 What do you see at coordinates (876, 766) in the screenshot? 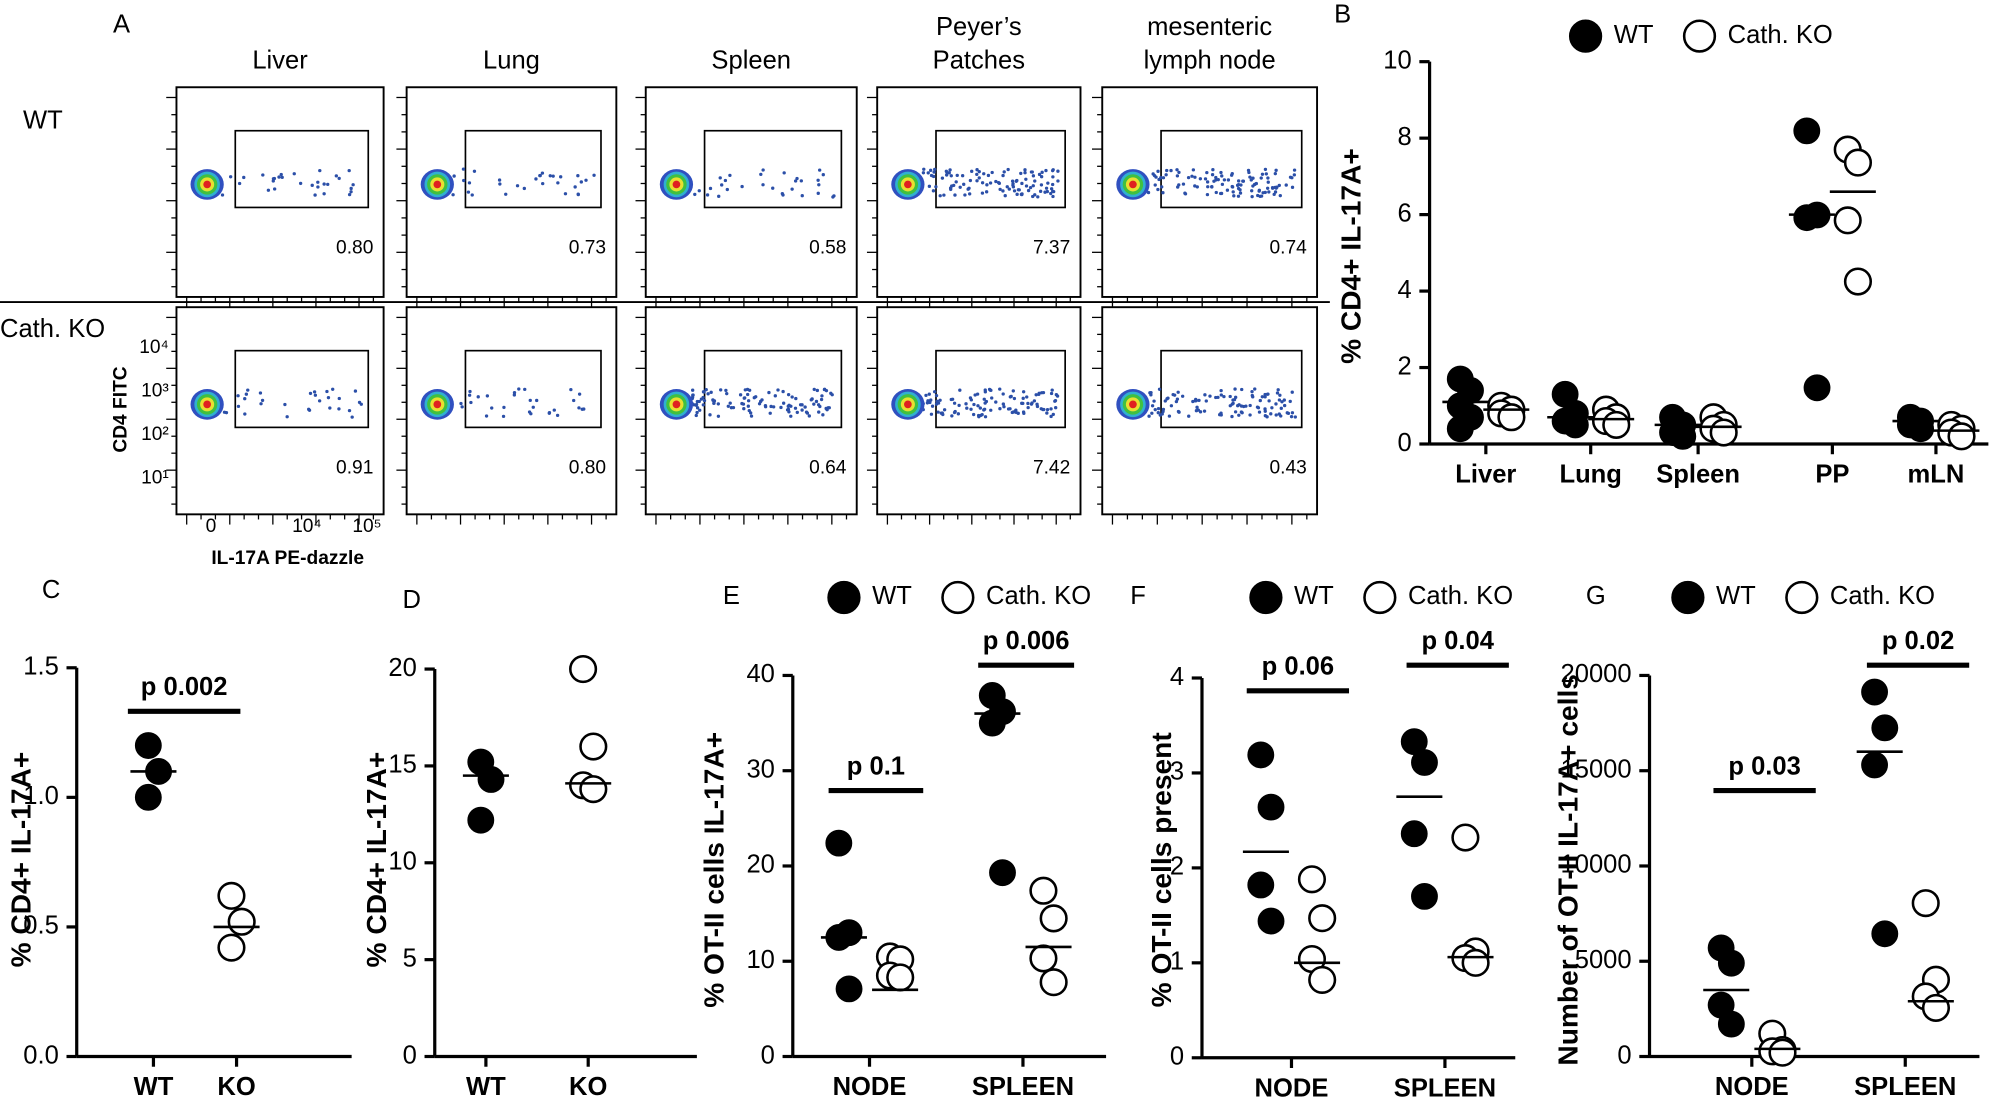
I see `p-value: p 0.1` at bounding box center [876, 766].